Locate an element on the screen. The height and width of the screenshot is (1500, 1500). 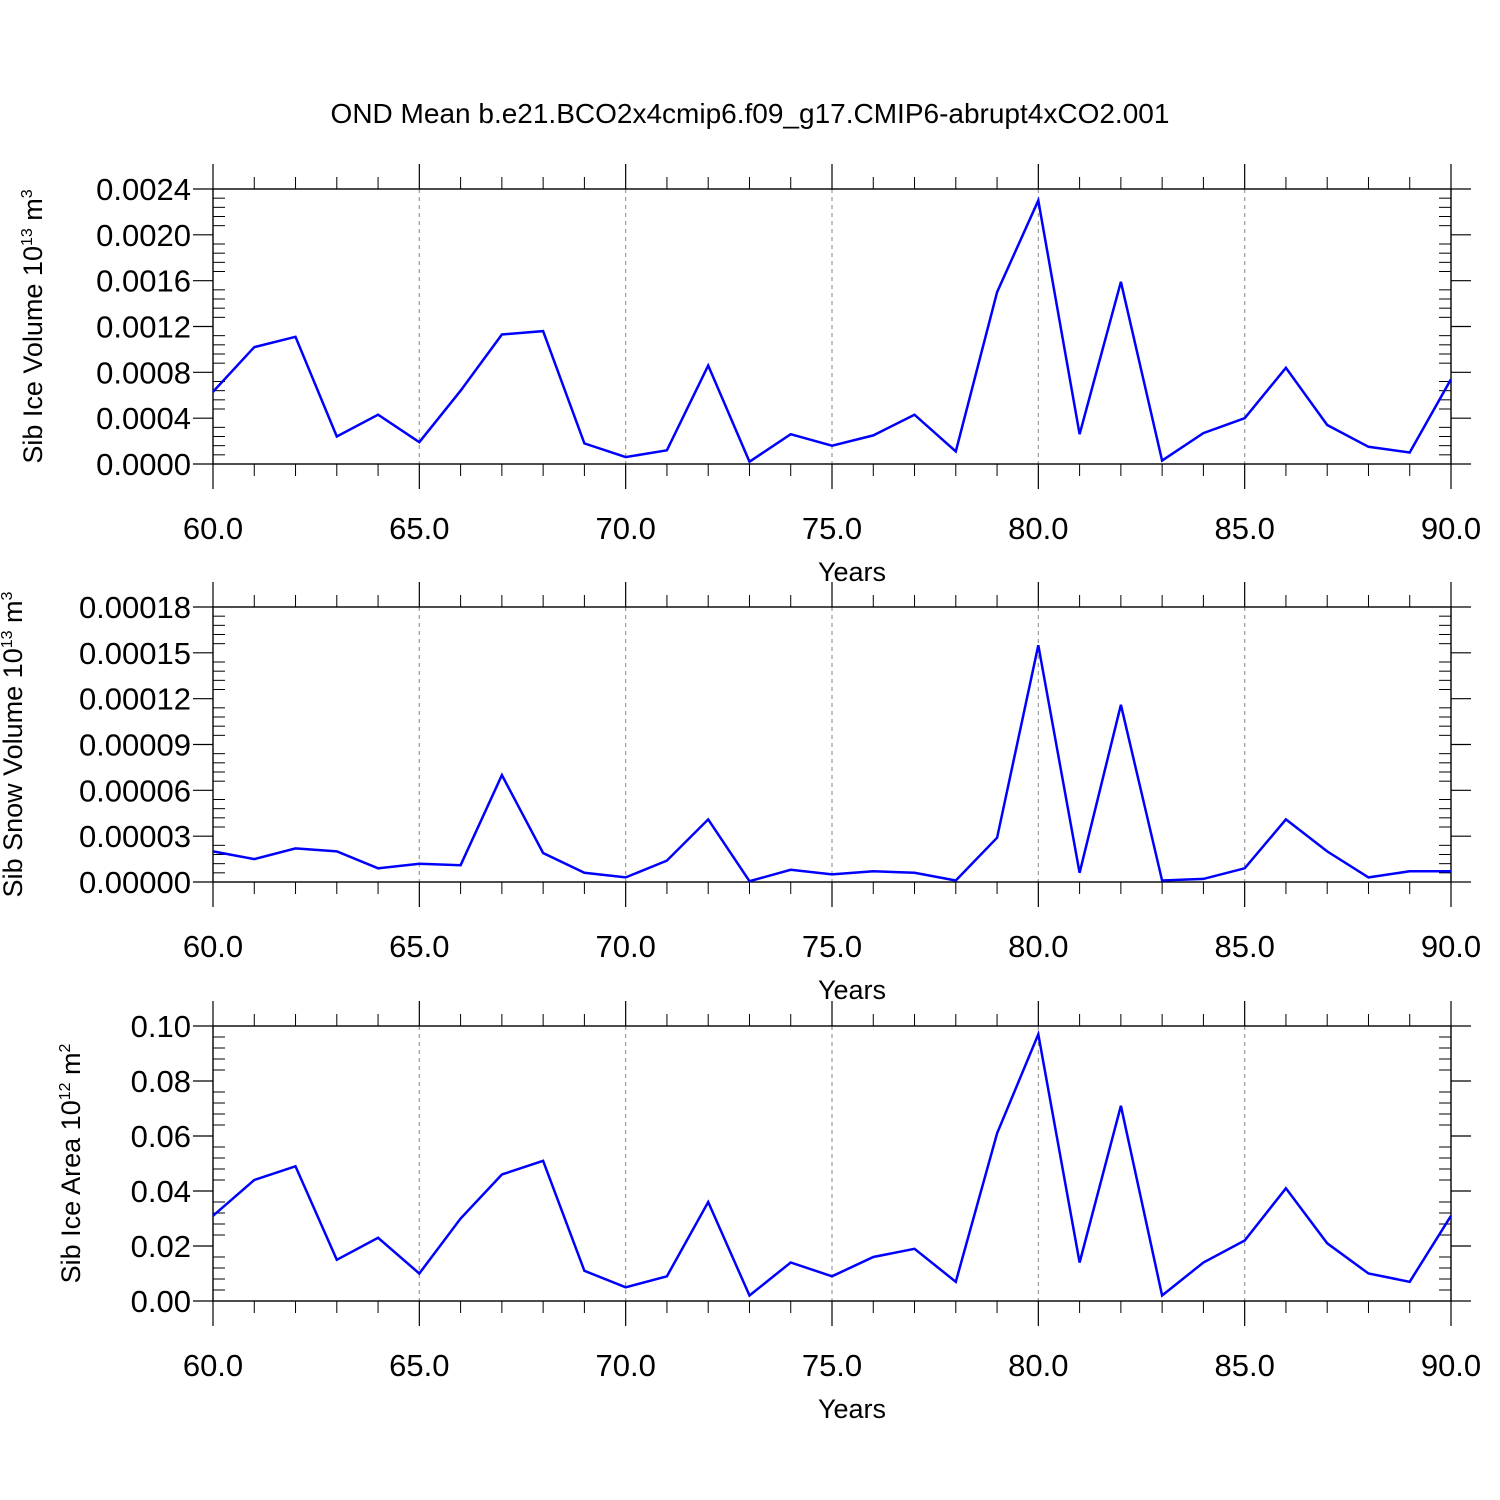
y-tick-label: 0.00015 is located at coordinates (135, 653).